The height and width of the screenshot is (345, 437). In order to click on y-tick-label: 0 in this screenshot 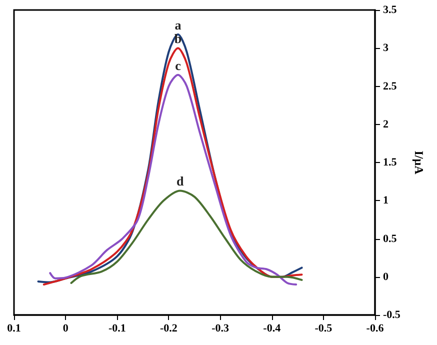, I will do `click(386, 276)`.